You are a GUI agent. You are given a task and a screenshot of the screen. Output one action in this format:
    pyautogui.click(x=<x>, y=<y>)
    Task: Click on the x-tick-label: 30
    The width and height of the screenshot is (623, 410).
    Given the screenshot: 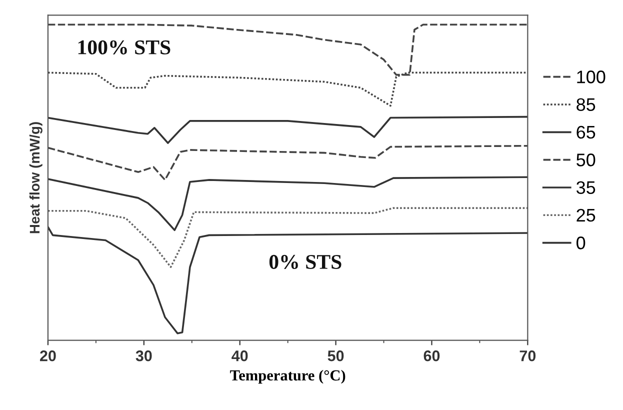 What is the action you would take?
    pyautogui.click(x=144, y=356)
    